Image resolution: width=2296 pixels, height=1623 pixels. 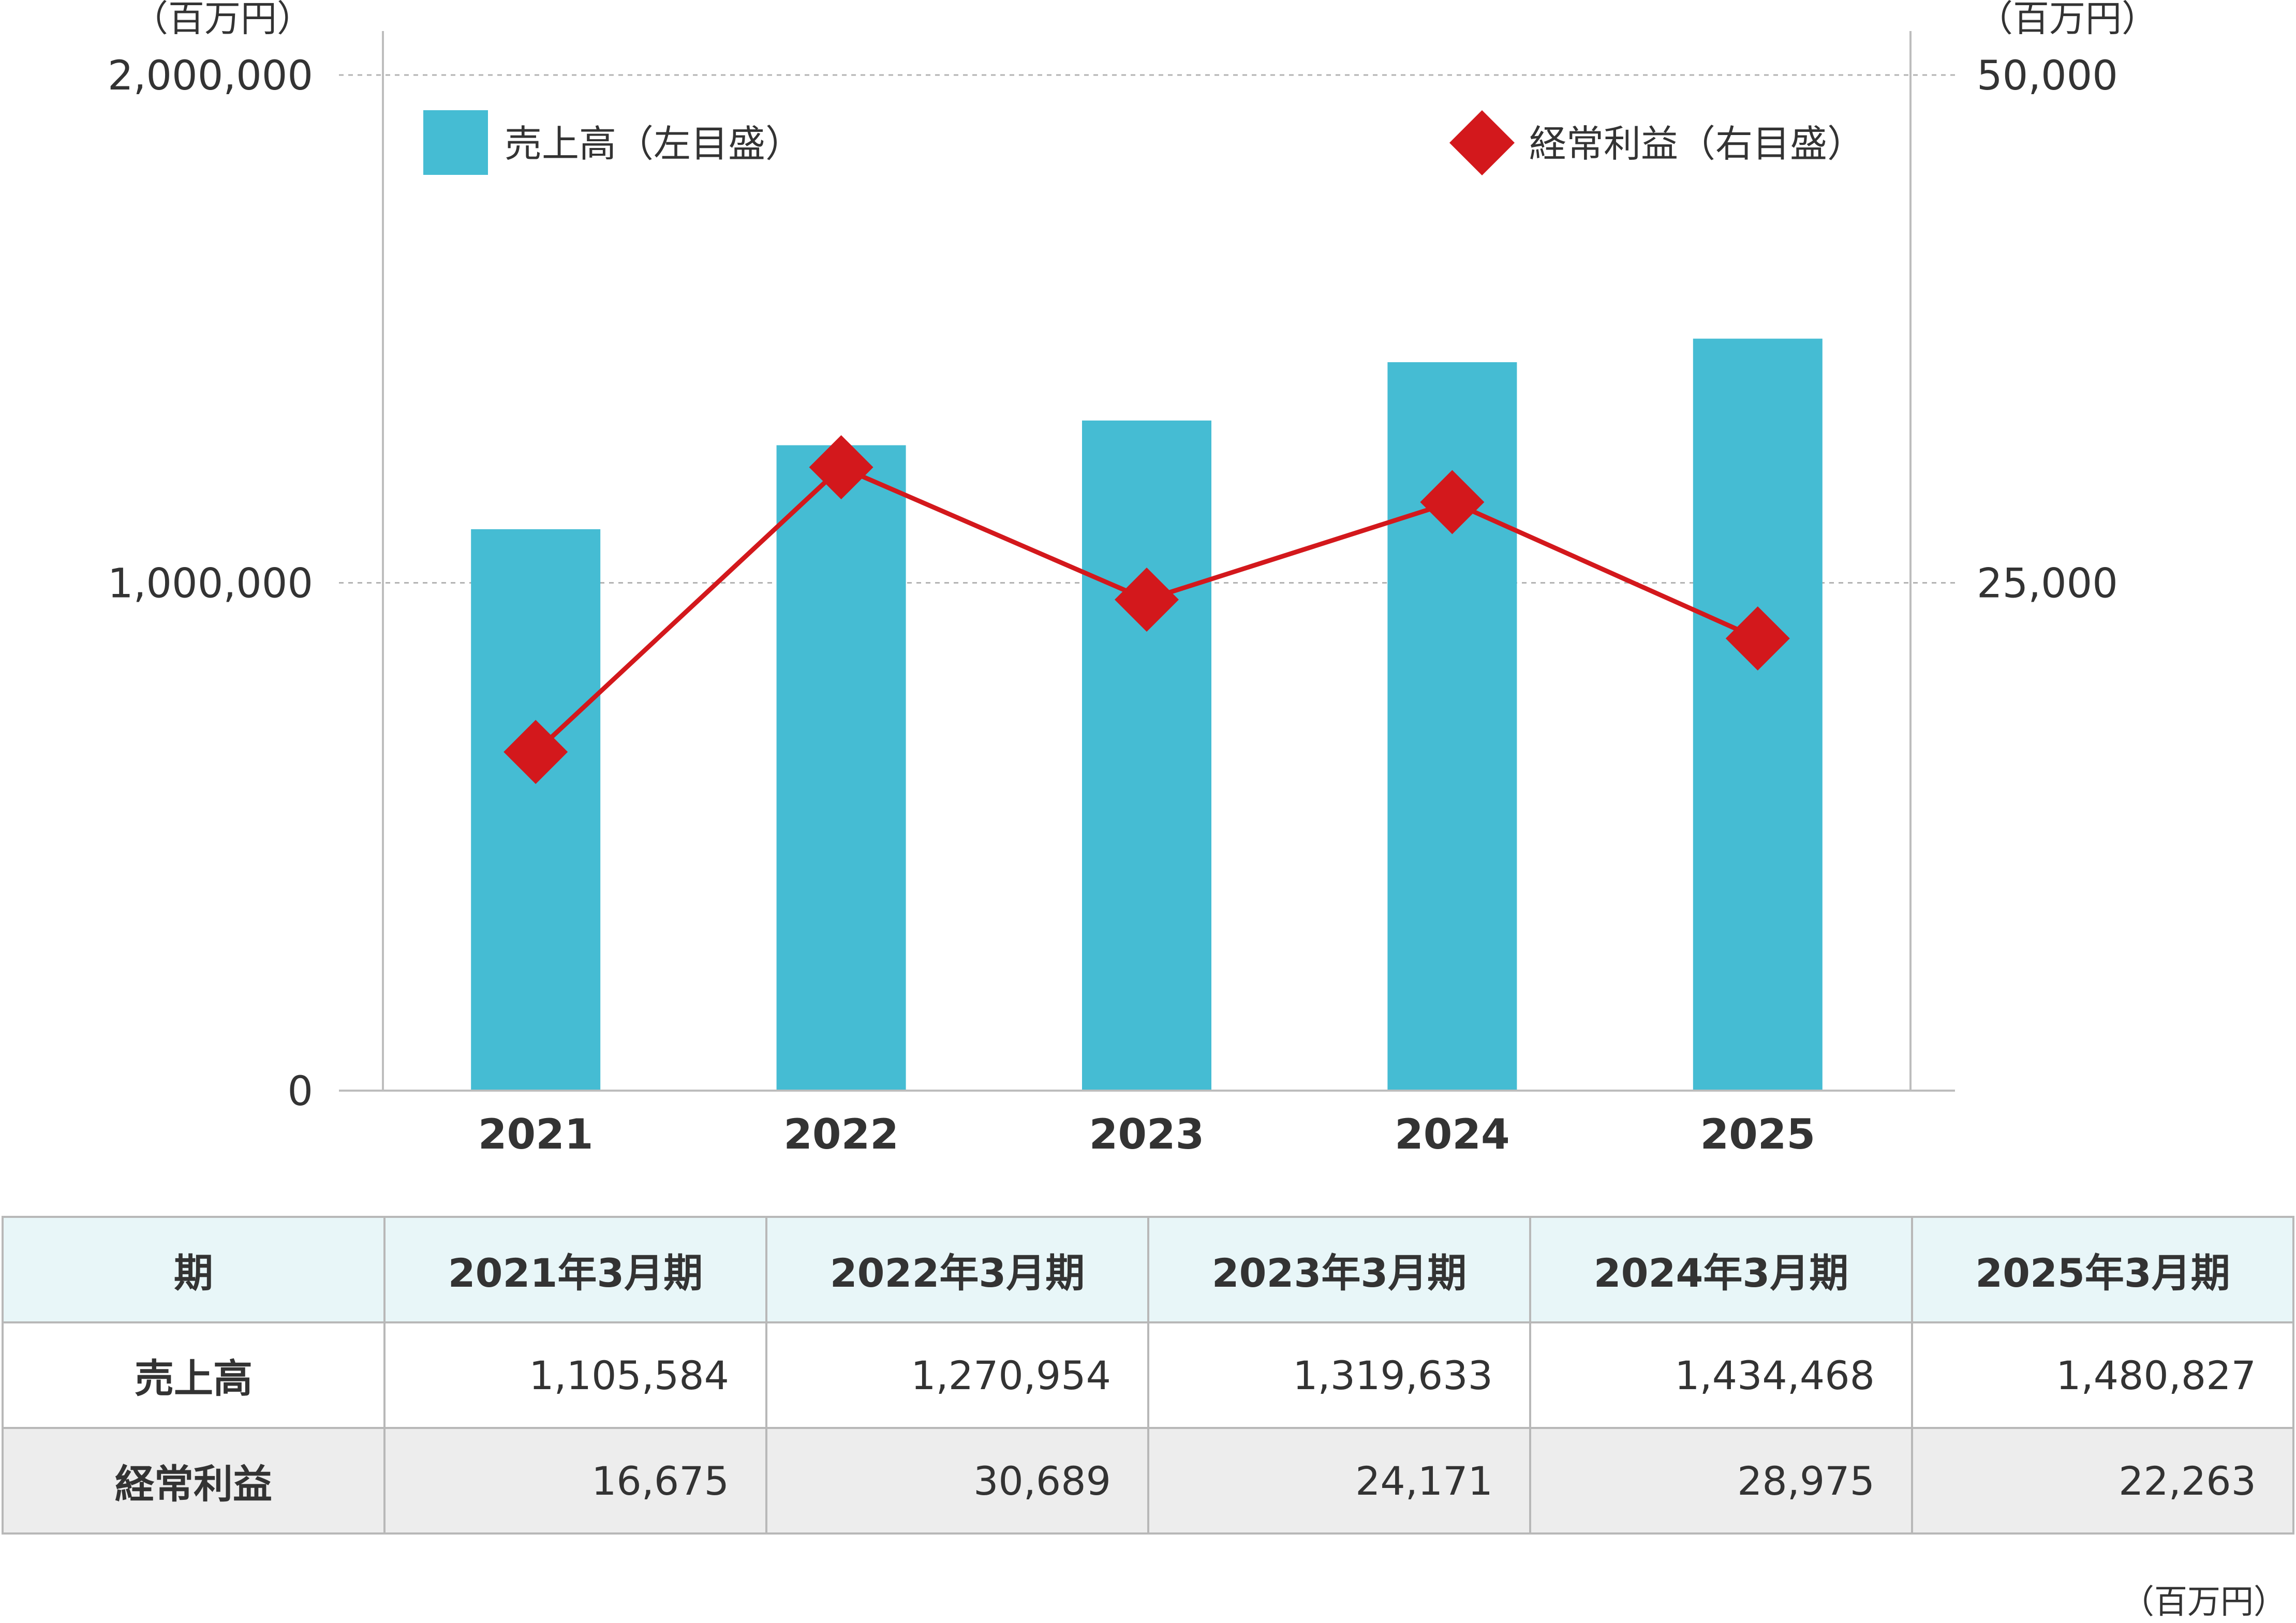 I want to click on row-label-sales: 売上高, so click(x=194, y=1375).